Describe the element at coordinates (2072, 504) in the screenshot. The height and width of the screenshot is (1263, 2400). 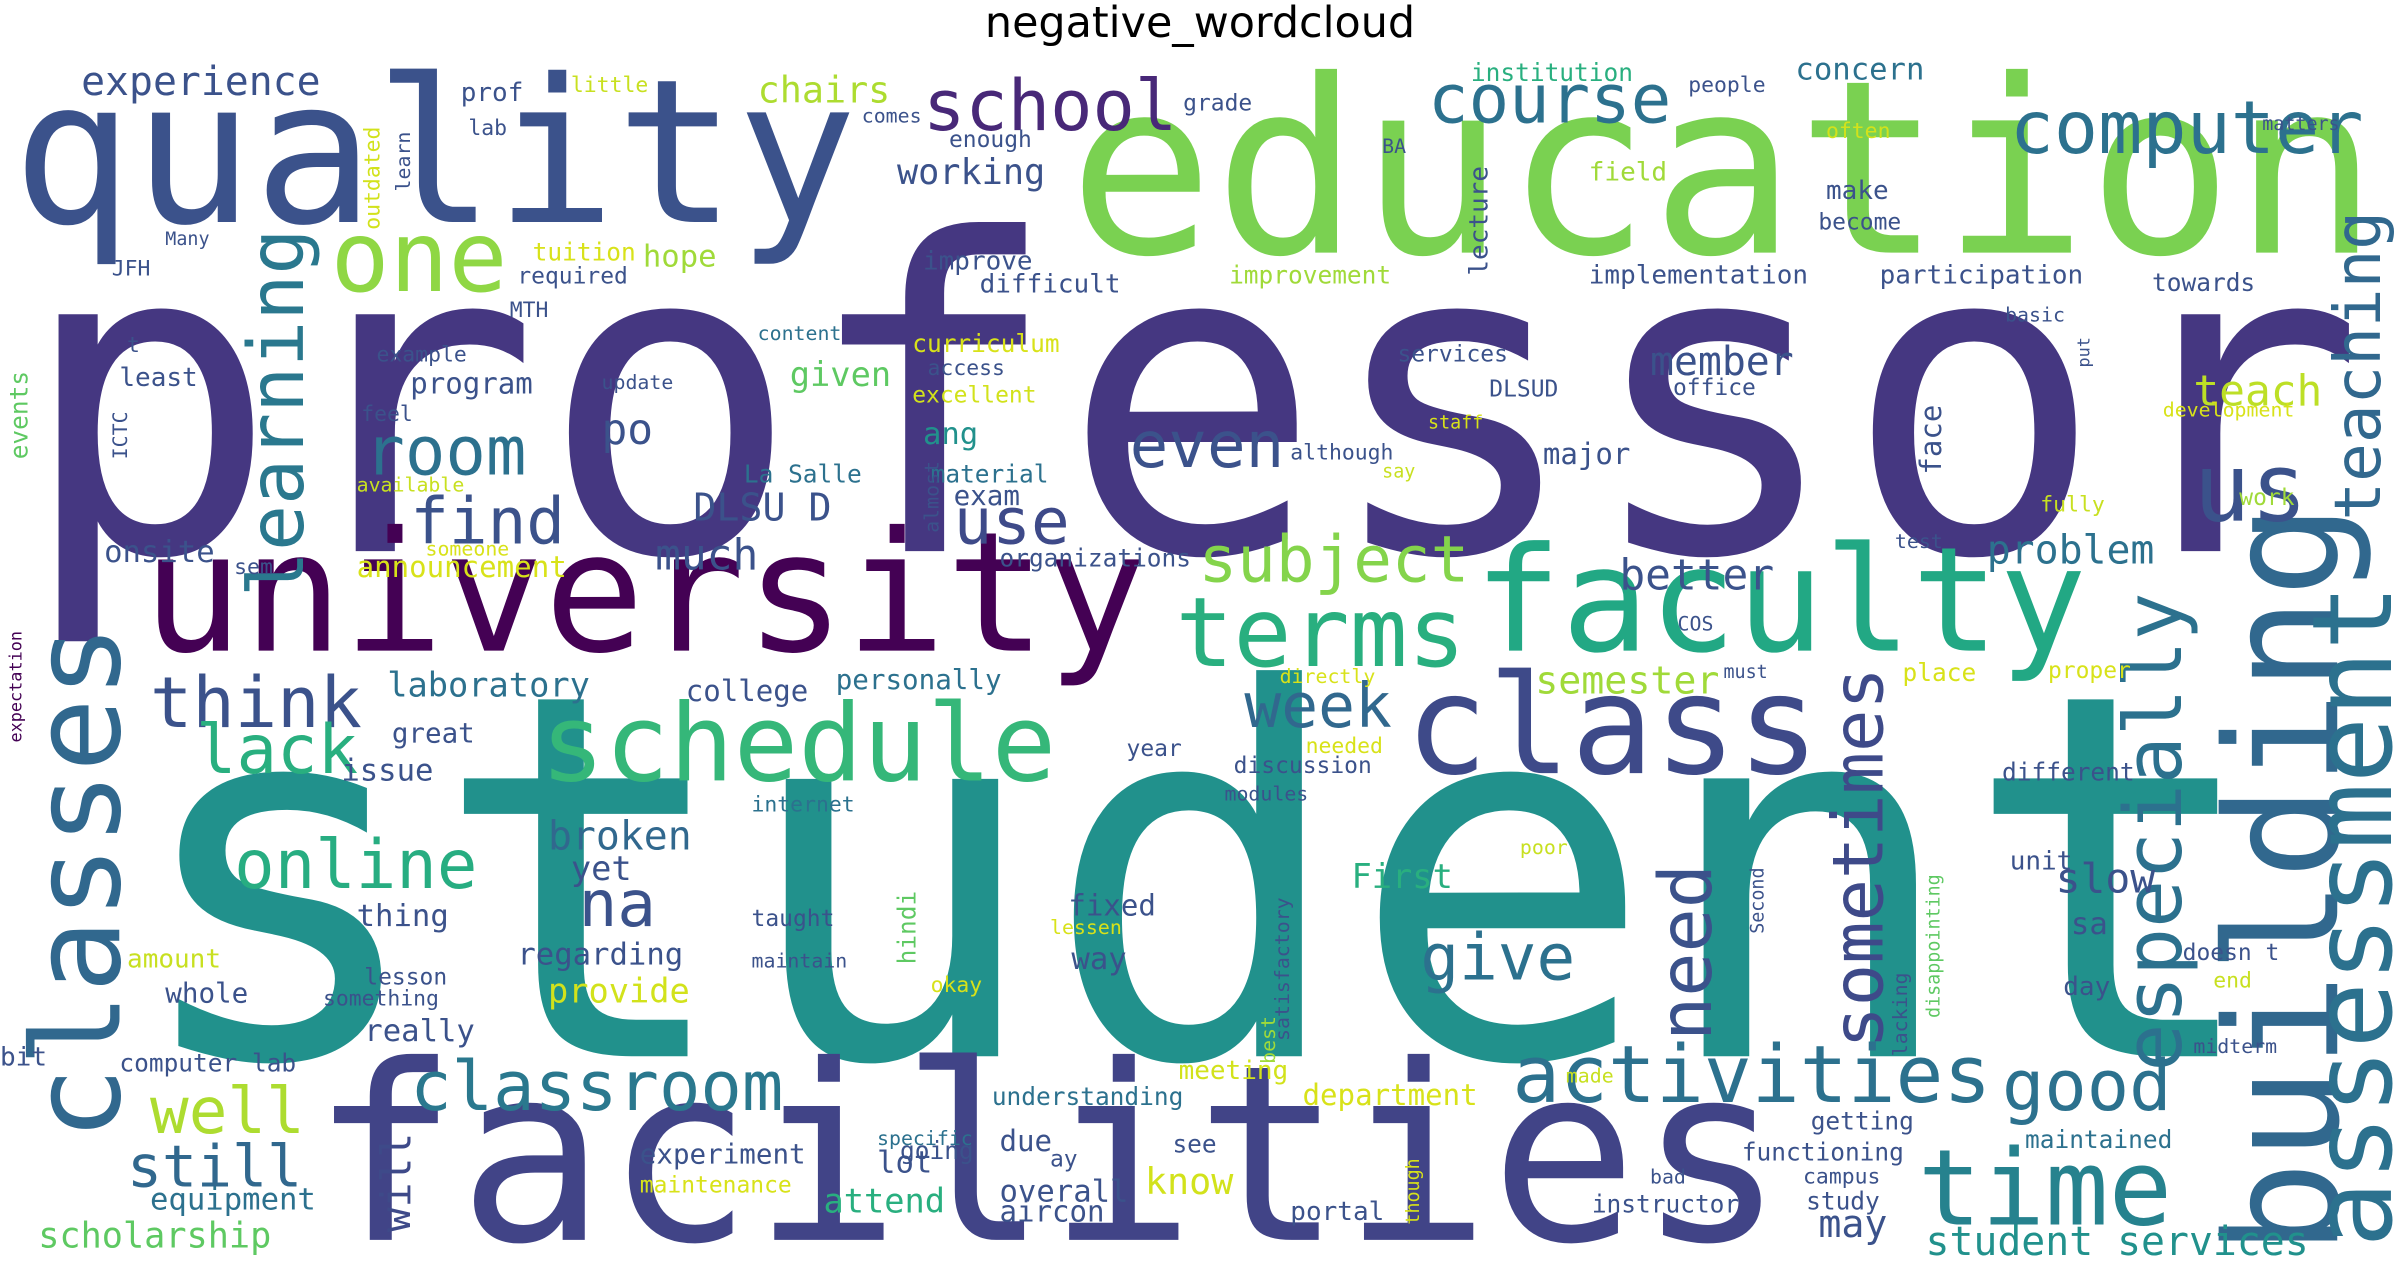
I see `word: fully` at that location.